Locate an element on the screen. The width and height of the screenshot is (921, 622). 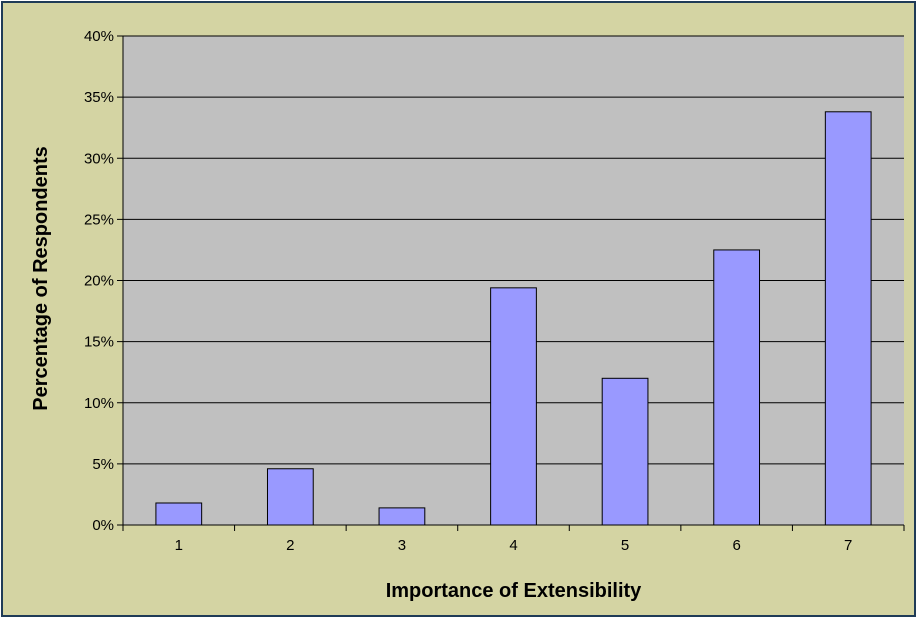
y-axis-title: Percentage of Respondents is located at coordinates (41, 278).